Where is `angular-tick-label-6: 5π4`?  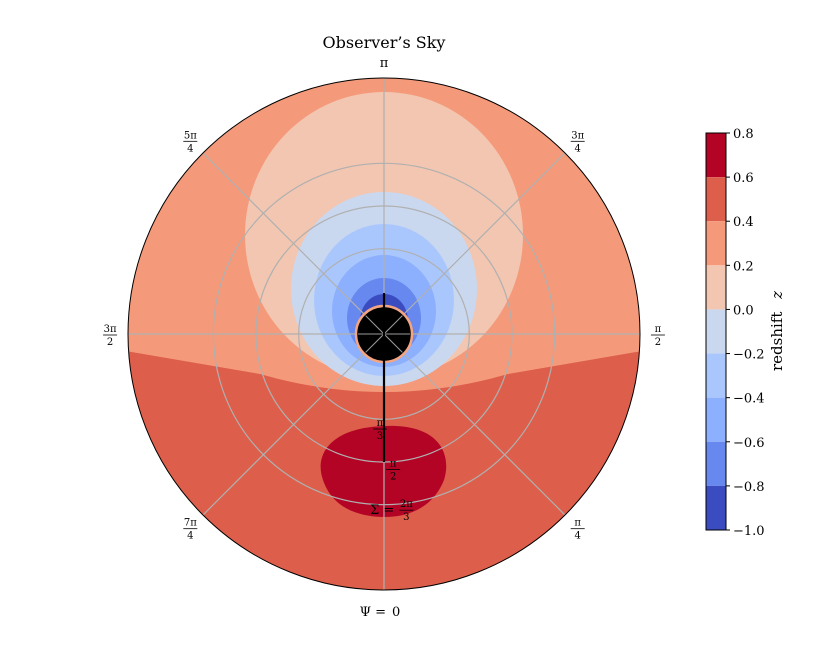 angular-tick-label-6: 5π4 is located at coordinates (190, 142).